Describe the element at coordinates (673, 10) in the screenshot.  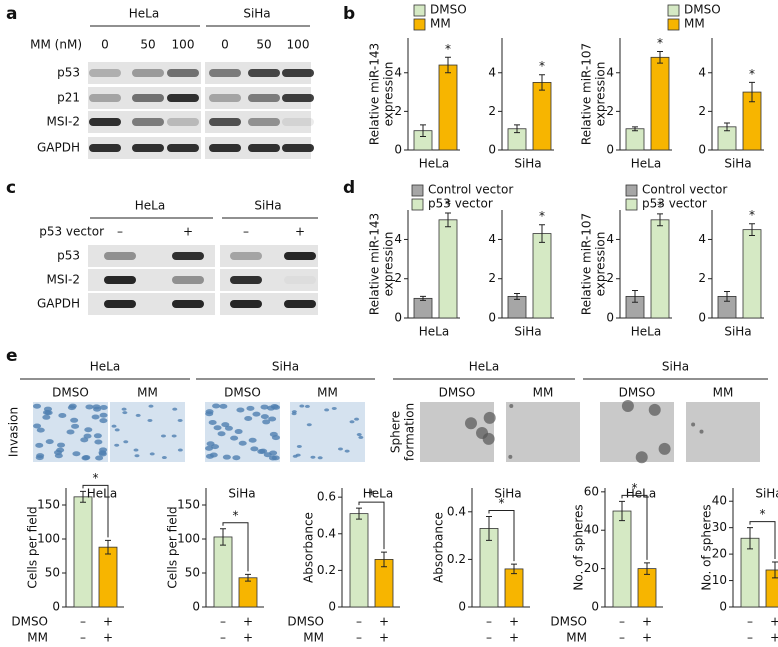
I see `legend-swatch` at that location.